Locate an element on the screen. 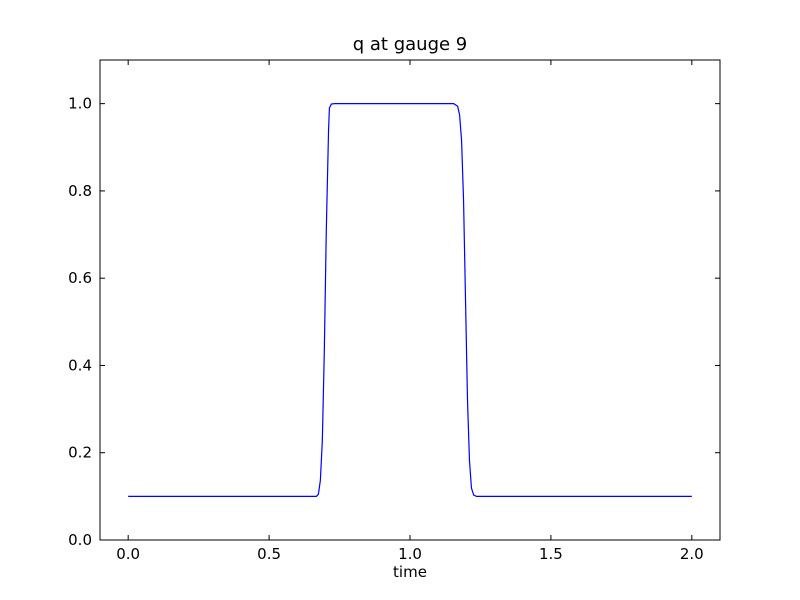  y-tick-label: 0.4 is located at coordinates (80, 365).